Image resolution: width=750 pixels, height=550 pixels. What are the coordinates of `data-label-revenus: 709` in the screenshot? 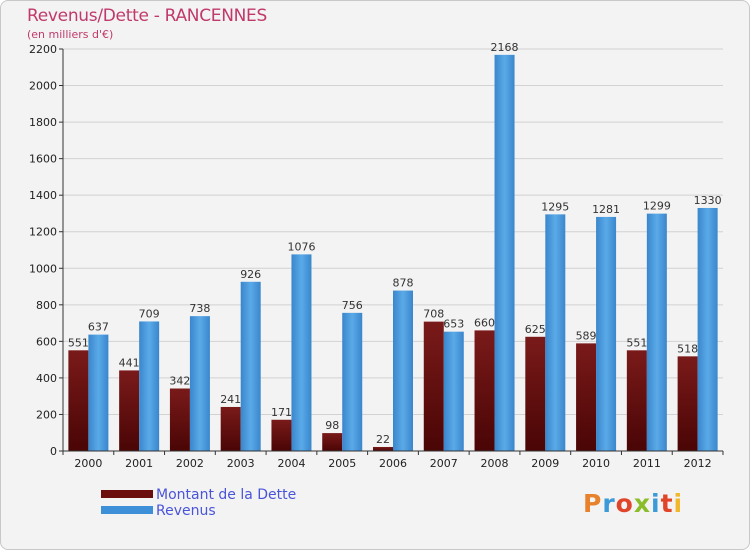 It's located at (149, 313).